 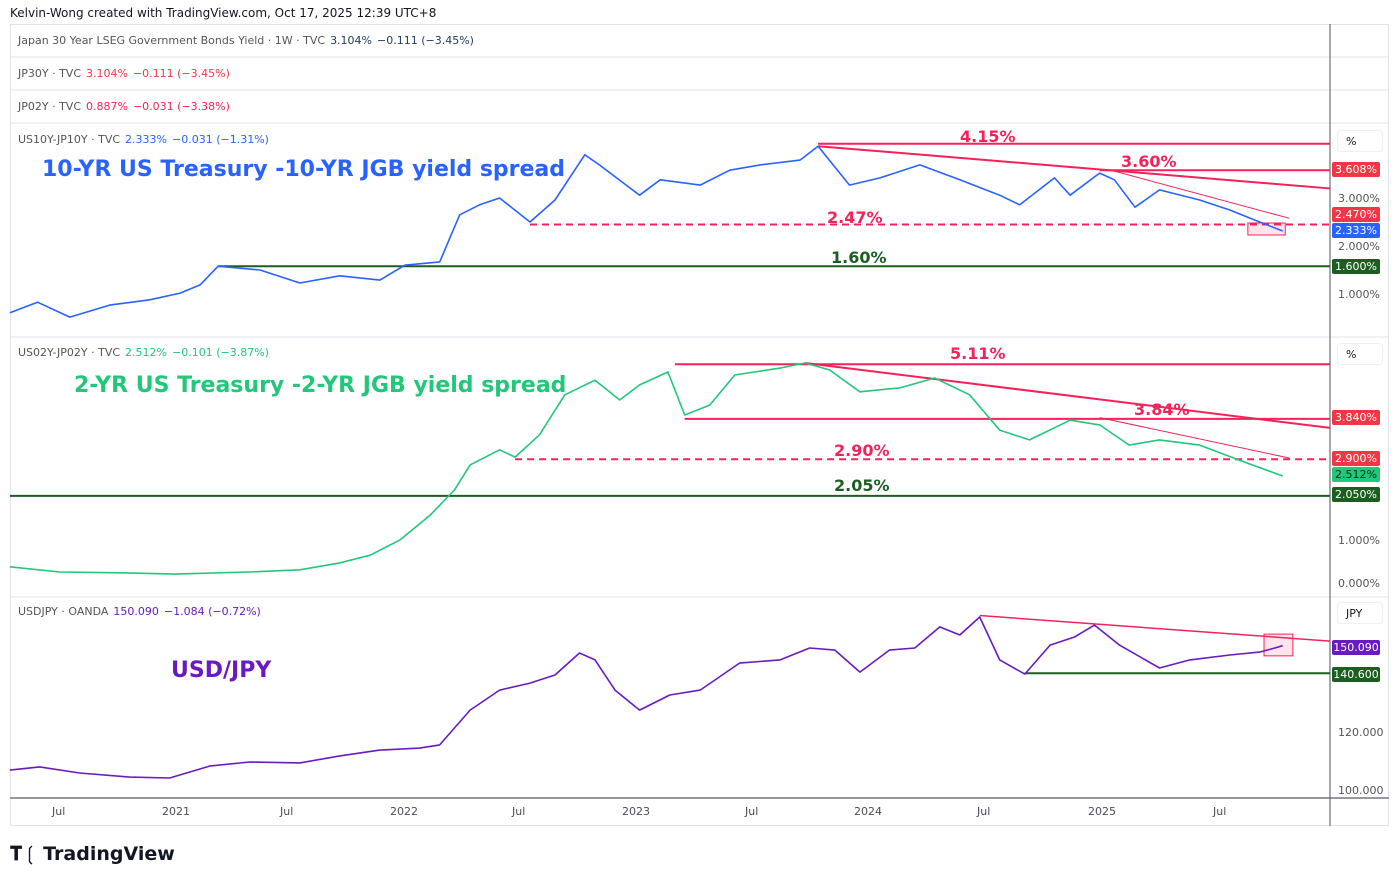 I want to click on trendline-pane3, so click(x=1155, y=628).